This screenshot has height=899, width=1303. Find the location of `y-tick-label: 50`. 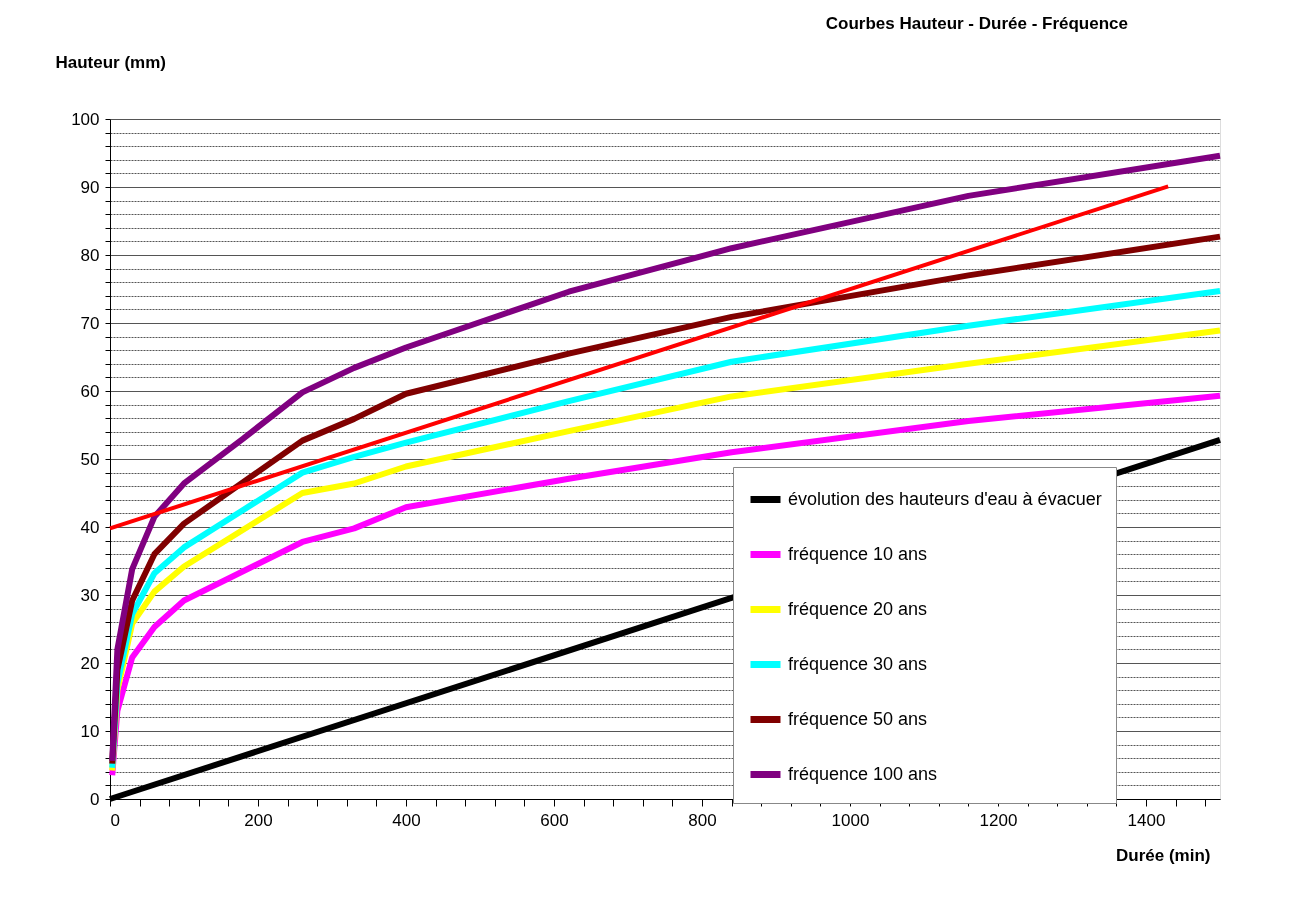

y-tick-label: 50 is located at coordinates (90, 459).